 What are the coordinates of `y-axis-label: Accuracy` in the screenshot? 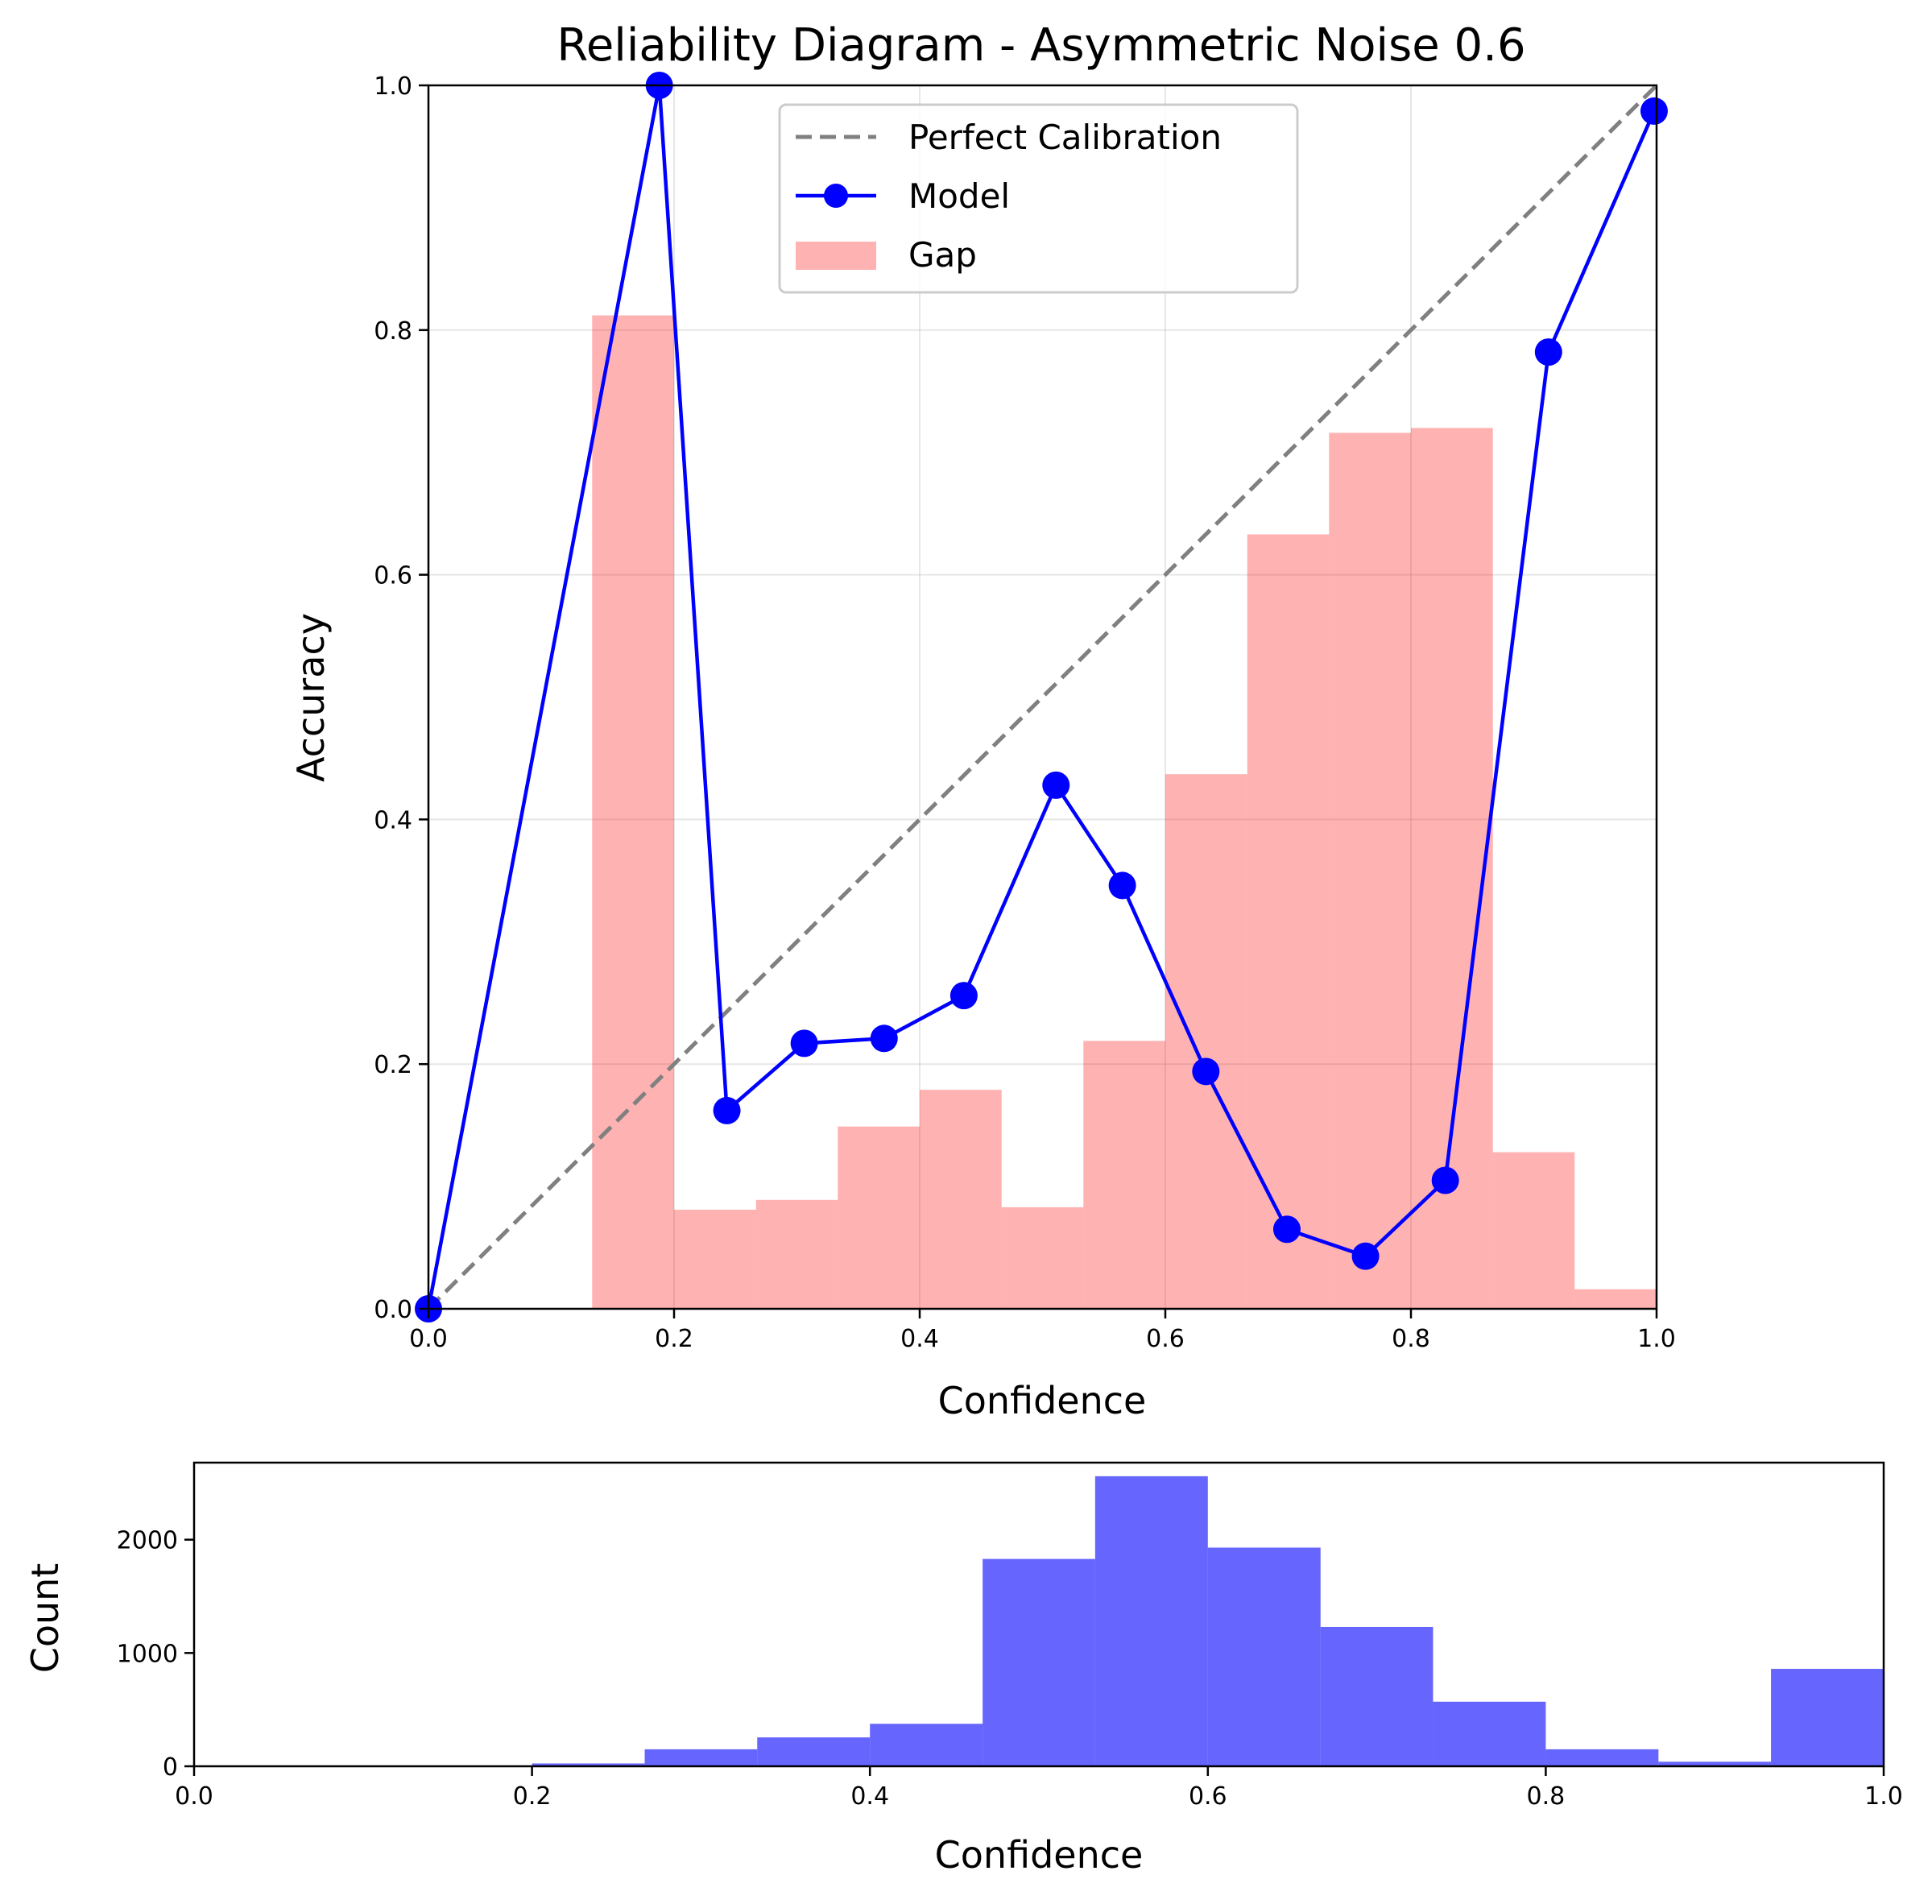 It's located at (311, 698).